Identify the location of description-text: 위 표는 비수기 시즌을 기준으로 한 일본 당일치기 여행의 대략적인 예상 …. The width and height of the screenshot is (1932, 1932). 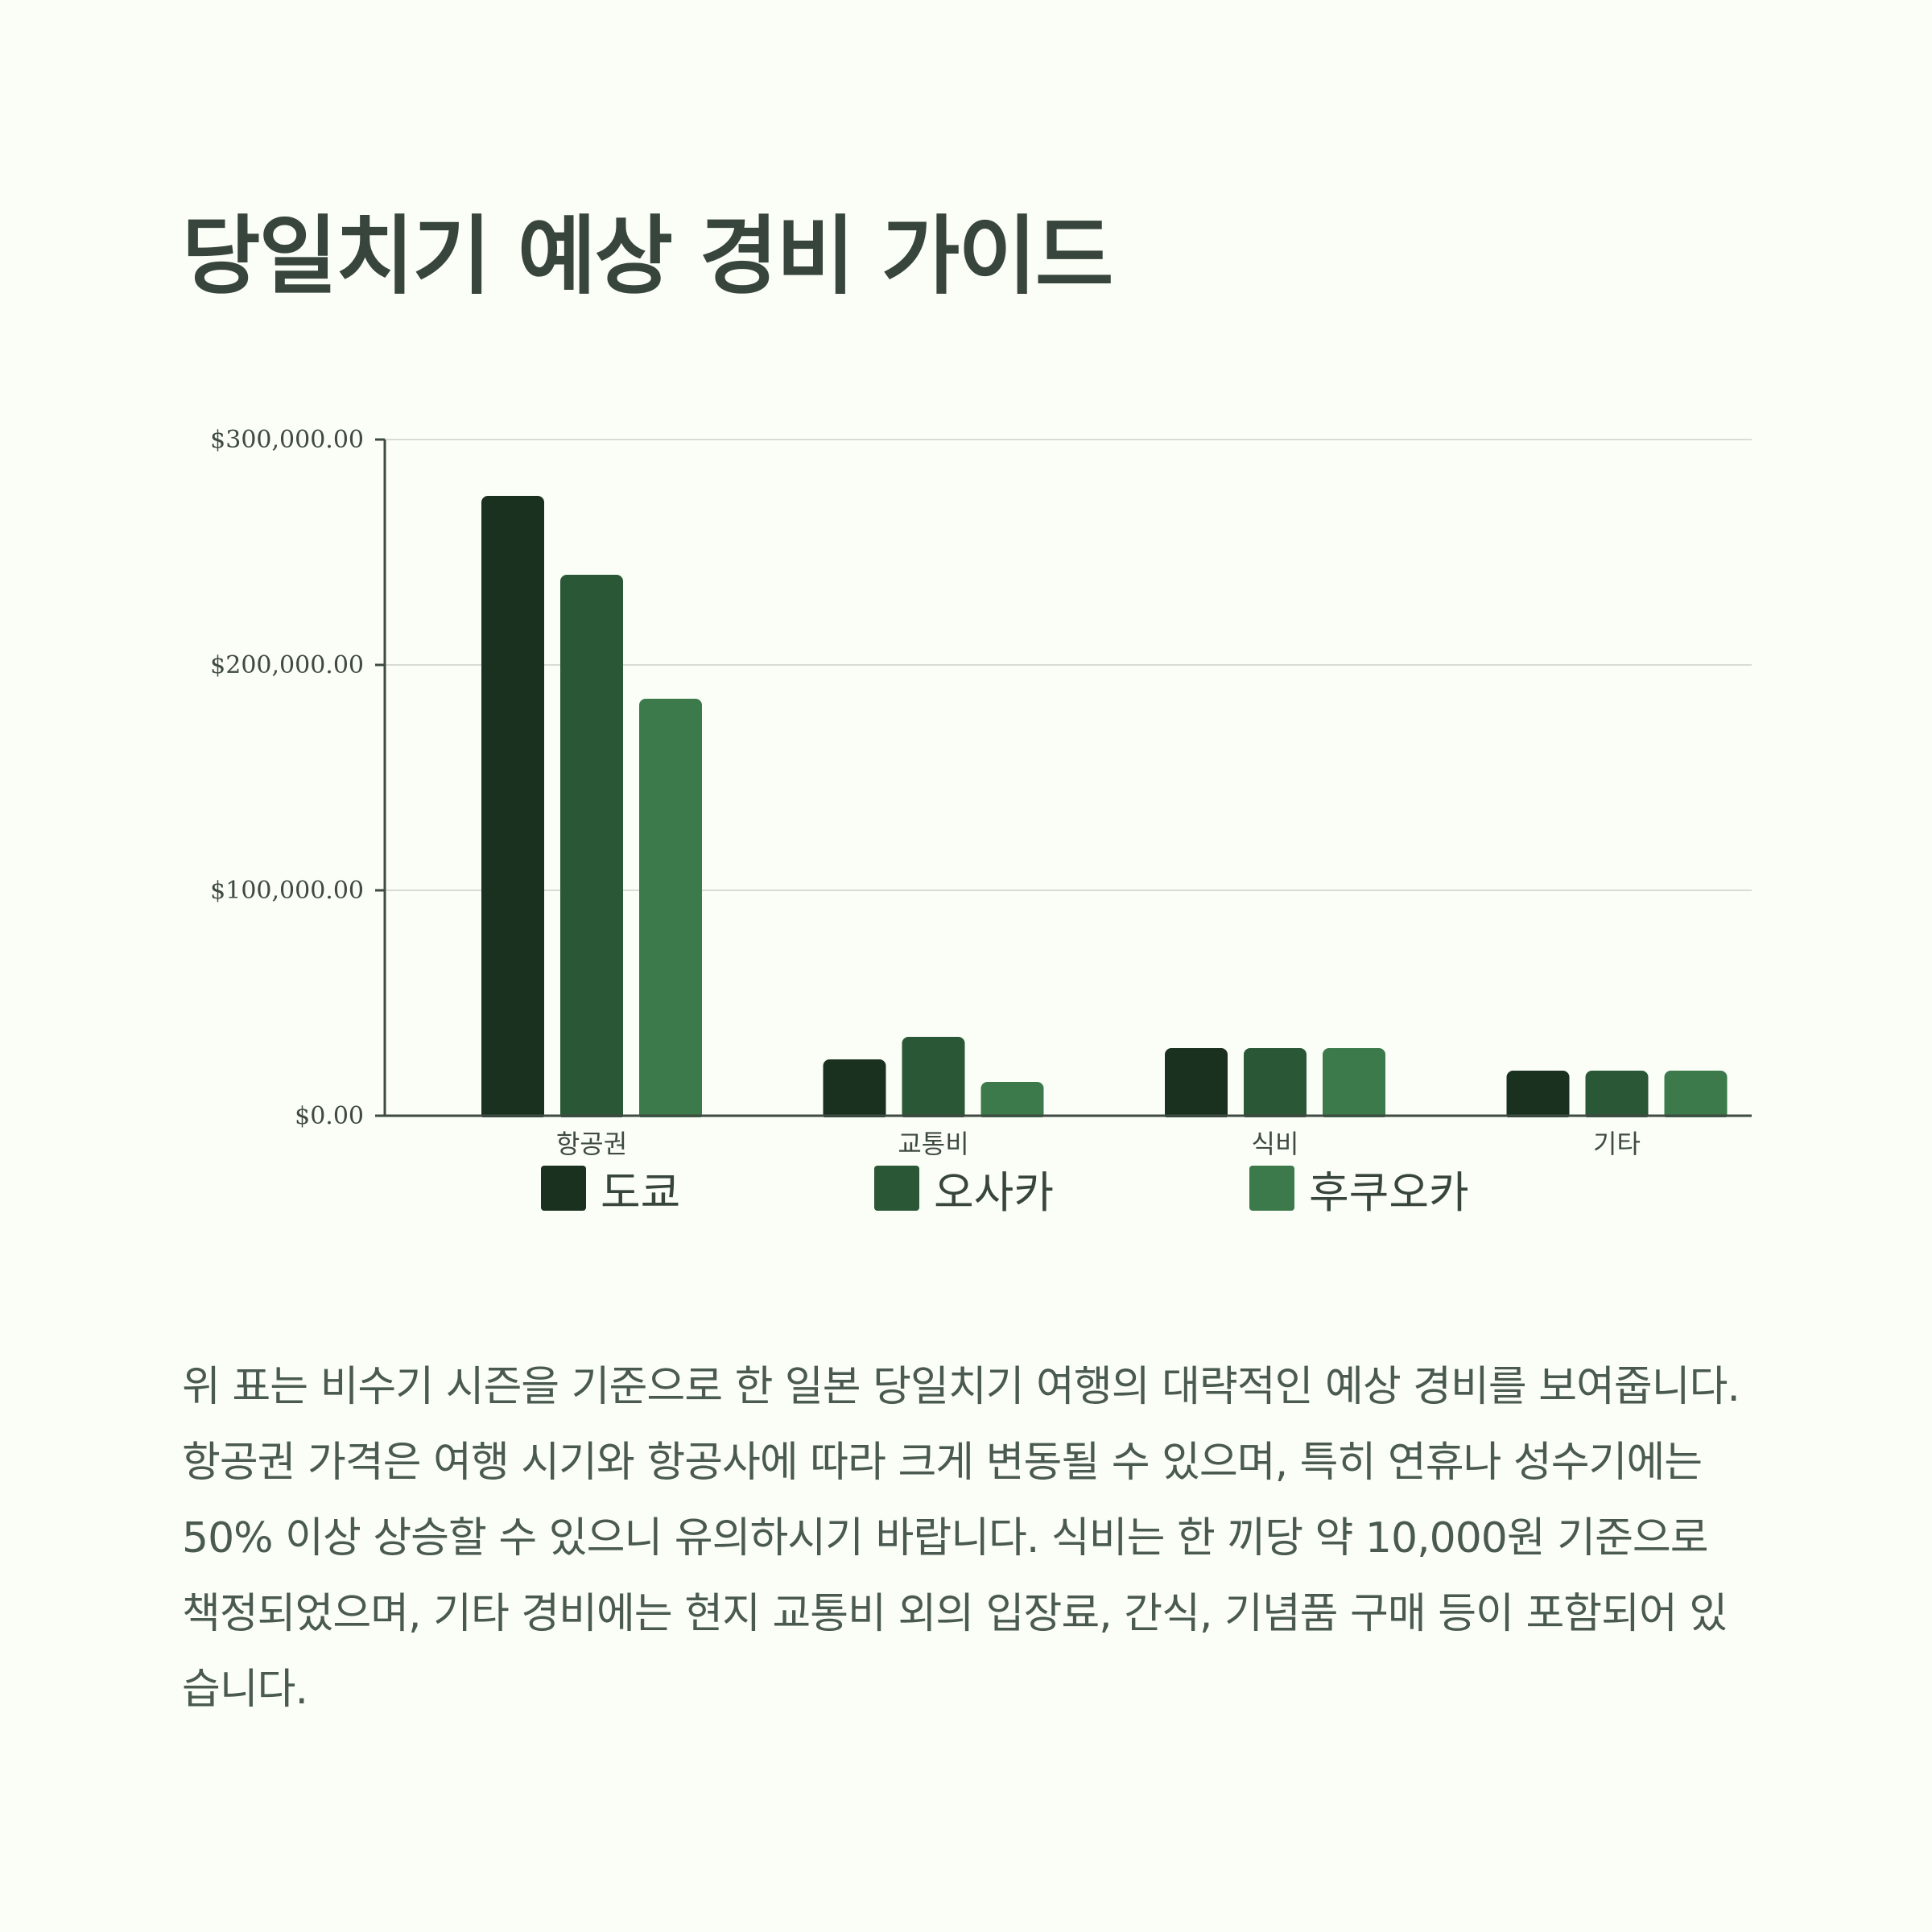
(961, 1538).